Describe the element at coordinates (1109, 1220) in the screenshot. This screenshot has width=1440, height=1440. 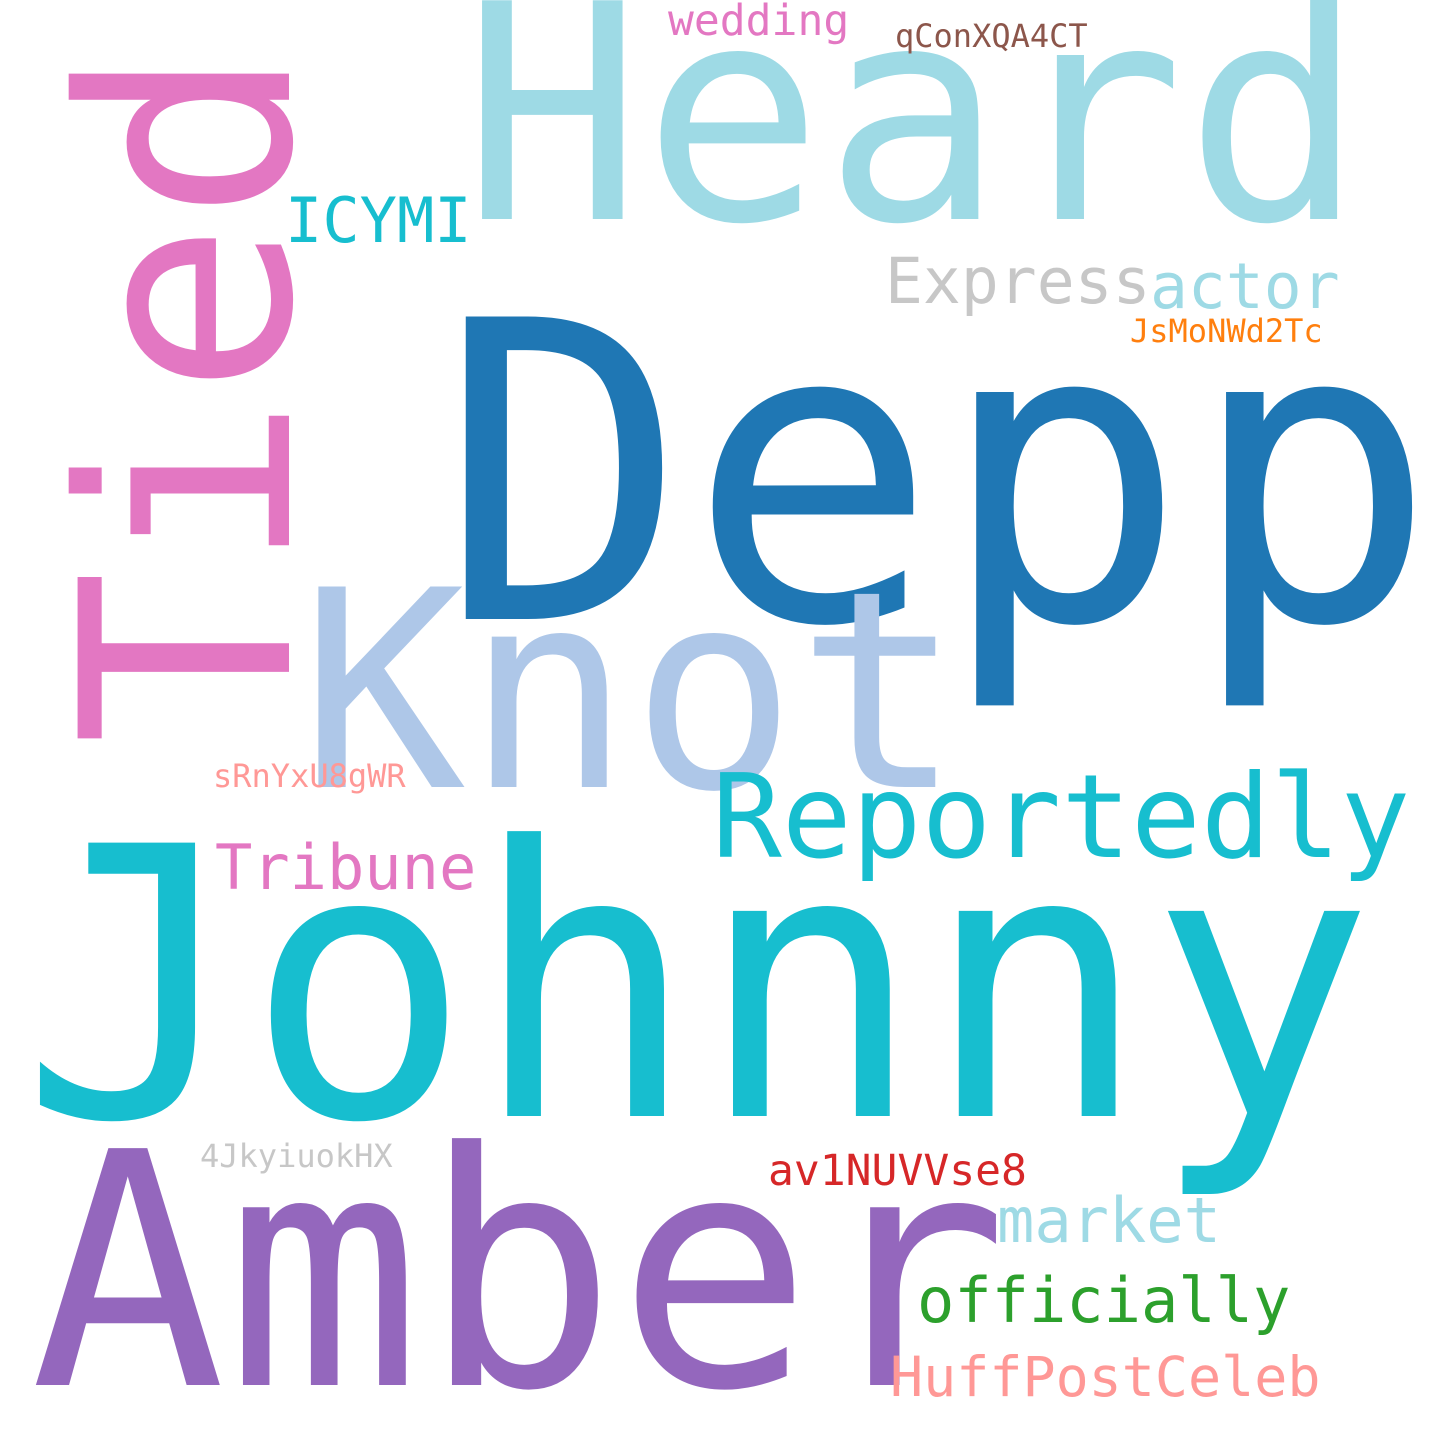
I see `word-market: market` at that location.